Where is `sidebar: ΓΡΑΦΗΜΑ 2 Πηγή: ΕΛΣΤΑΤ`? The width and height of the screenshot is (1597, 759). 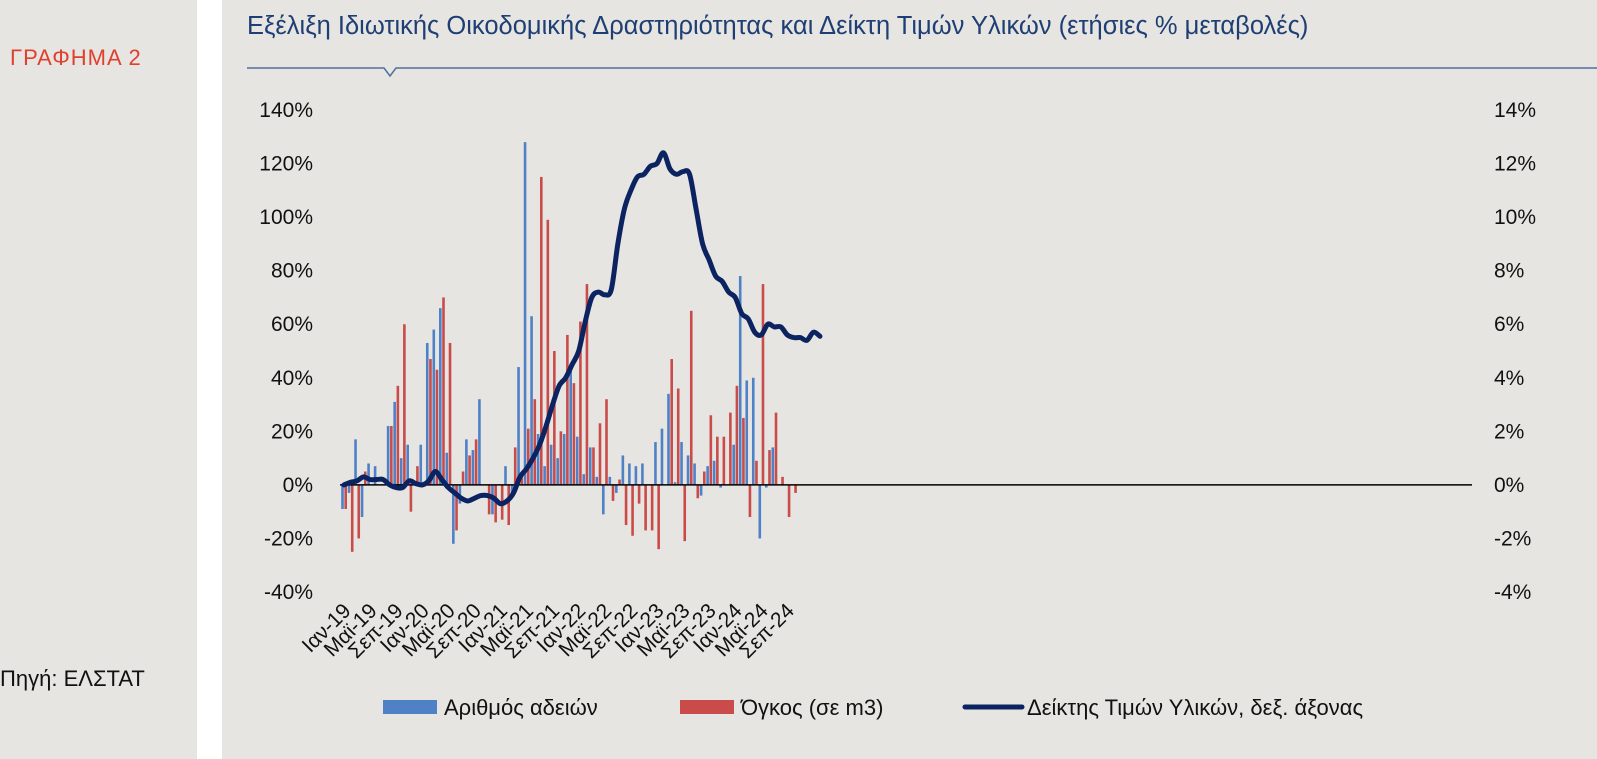 sidebar: ΓΡΑΦΗΜΑ 2 Πηγή: ΕΛΣΤΑΤ is located at coordinates (98, 379).